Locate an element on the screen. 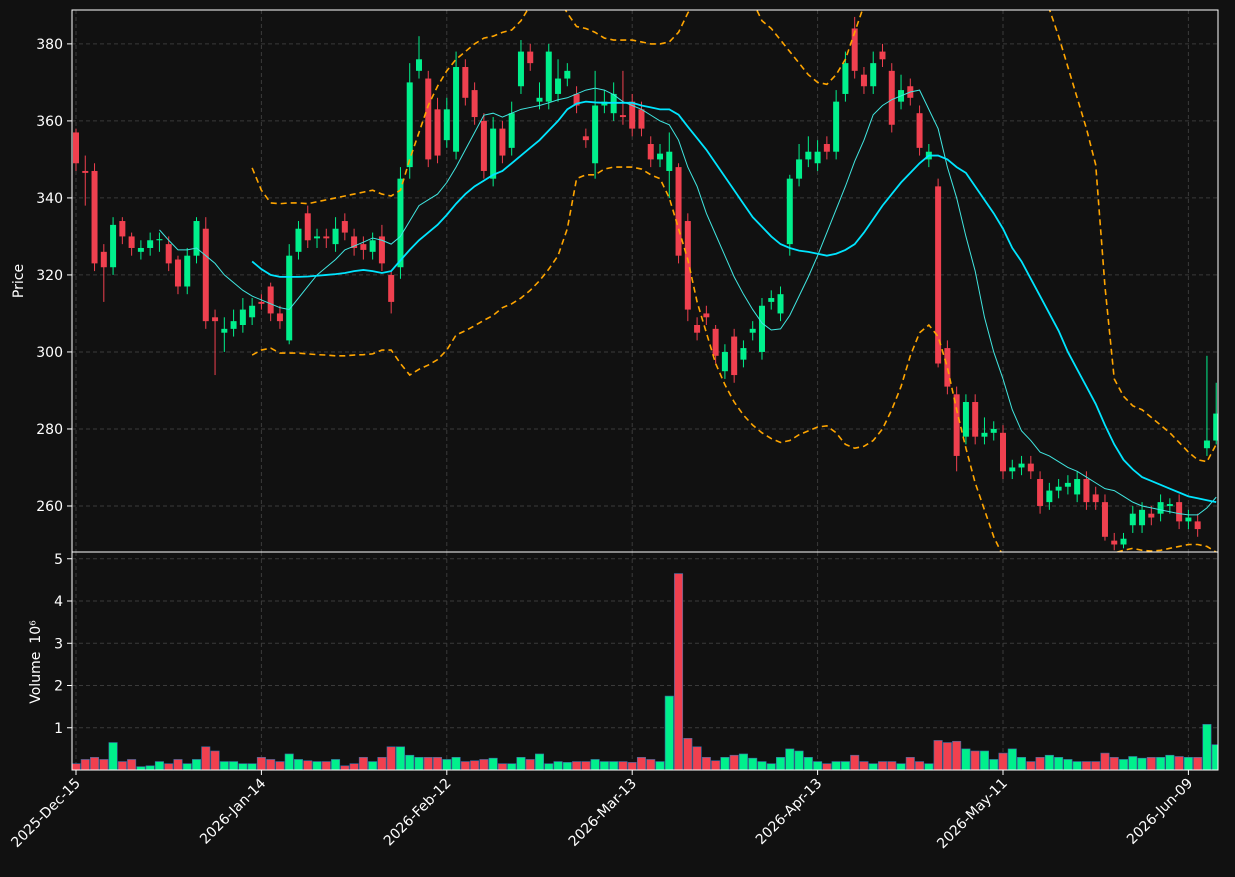  x-tick-label: 2026-Apr-13 is located at coordinates (789, 812).